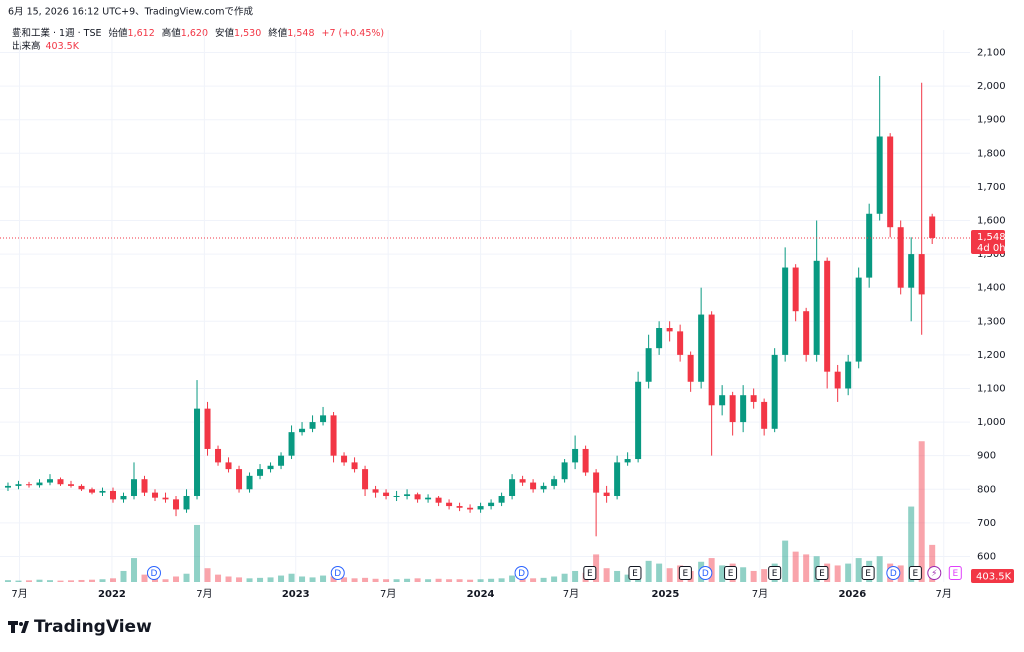 The width and height of the screenshot is (1024, 652). I want to click on event-label: D, so click(521, 574).